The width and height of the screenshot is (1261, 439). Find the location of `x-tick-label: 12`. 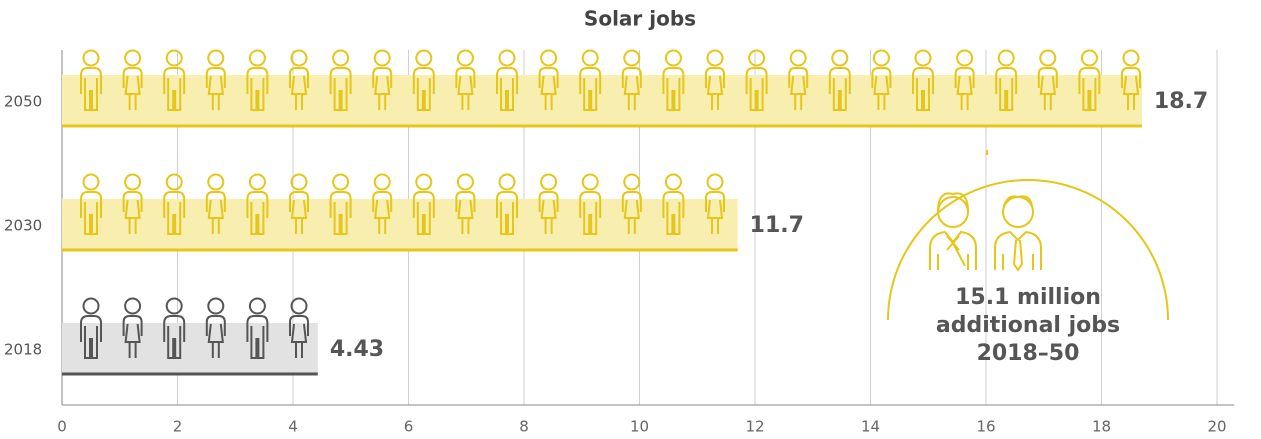

x-tick-label: 12 is located at coordinates (754, 427).